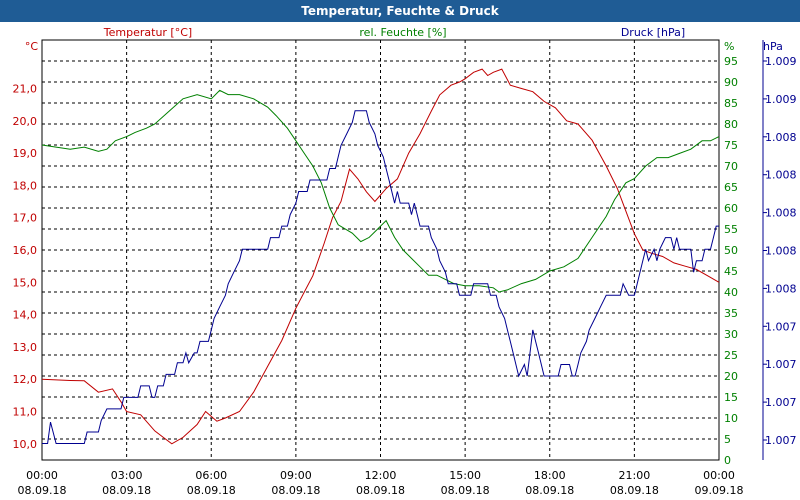  Describe the element at coordinates (127, 475) in the screenshot. I see `x-tick-time: 03:00` at that location.